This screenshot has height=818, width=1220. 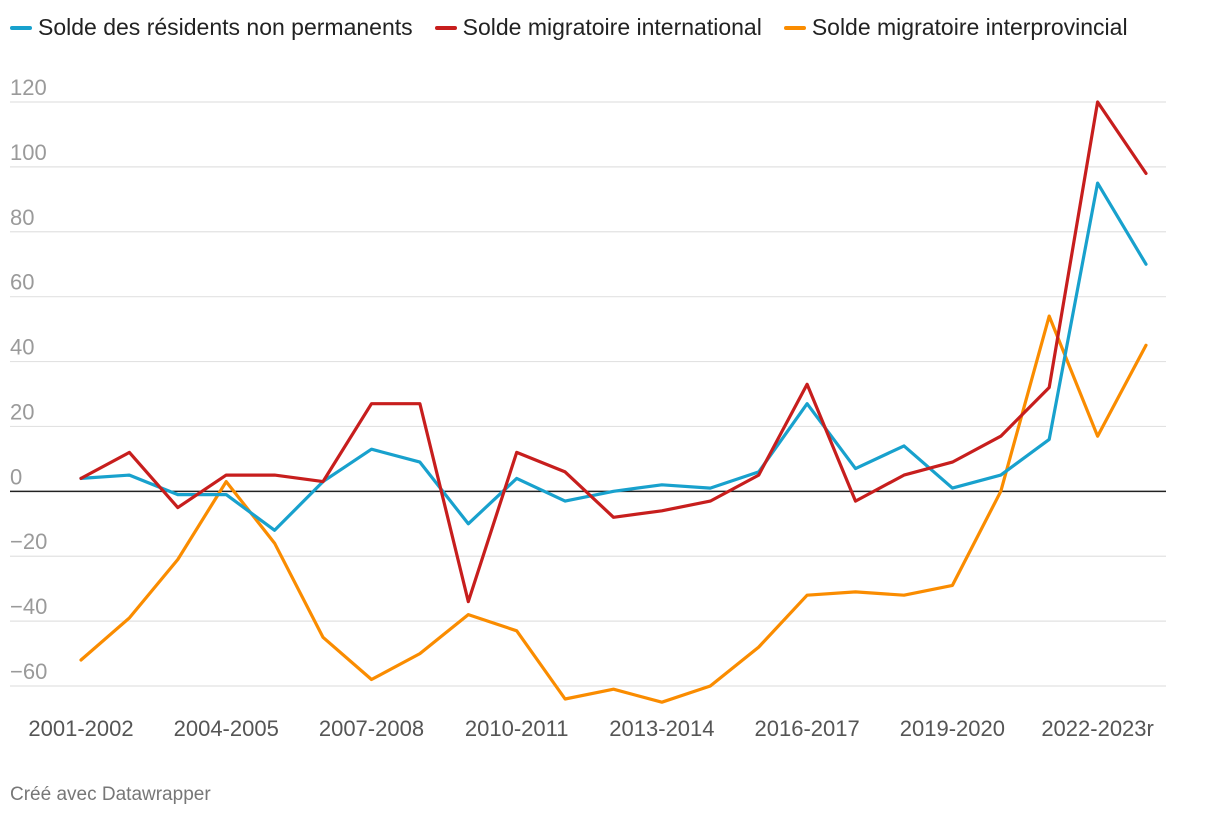 What do you see at coordinates (22, 411) in the screenshot?
I see `y-tick-label: 20` at bounding box center [22, 411].